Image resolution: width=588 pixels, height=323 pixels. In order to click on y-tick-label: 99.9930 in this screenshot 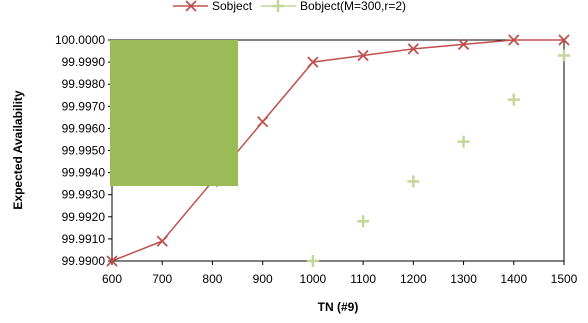, I will do `click(84, 195)`.